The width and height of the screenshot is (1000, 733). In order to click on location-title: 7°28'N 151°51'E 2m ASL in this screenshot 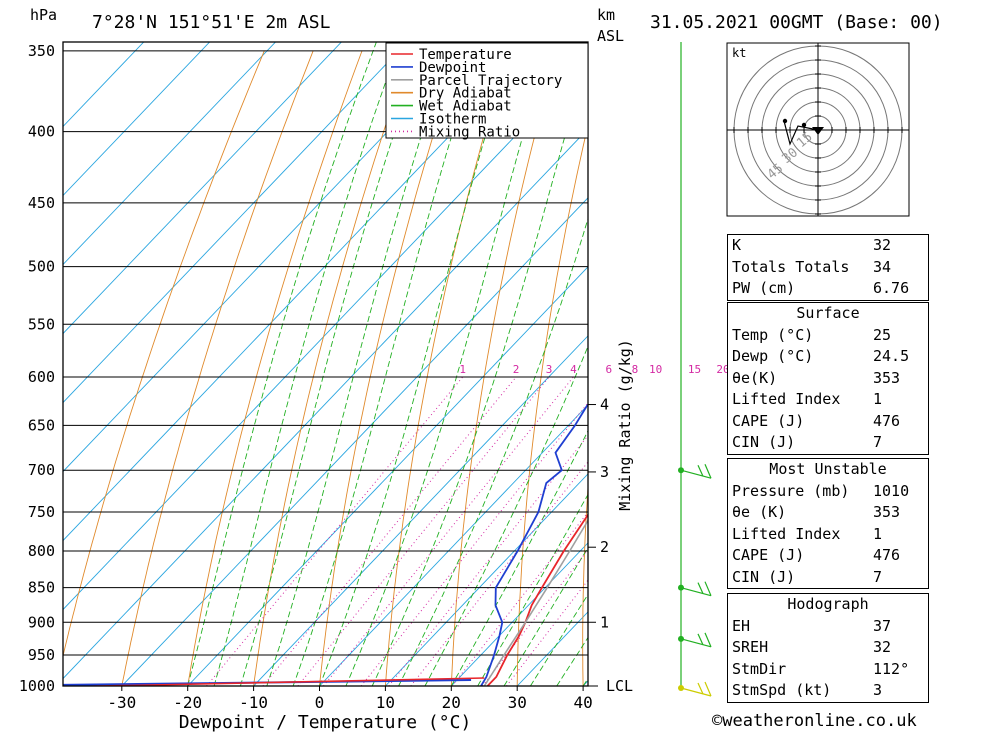, I will do `click(211, 22)`.